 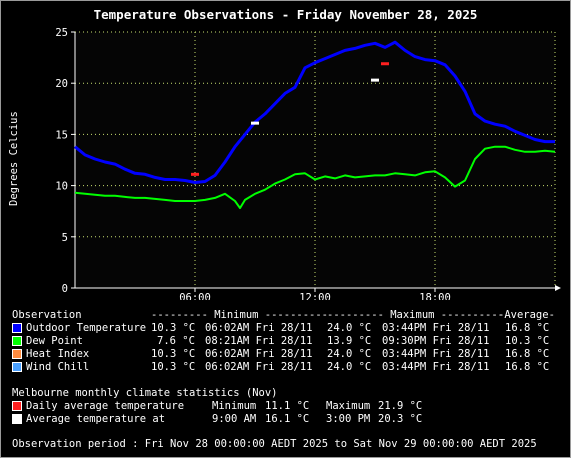 I want to click on average-3pm-marker, so click(x=375, y=80).